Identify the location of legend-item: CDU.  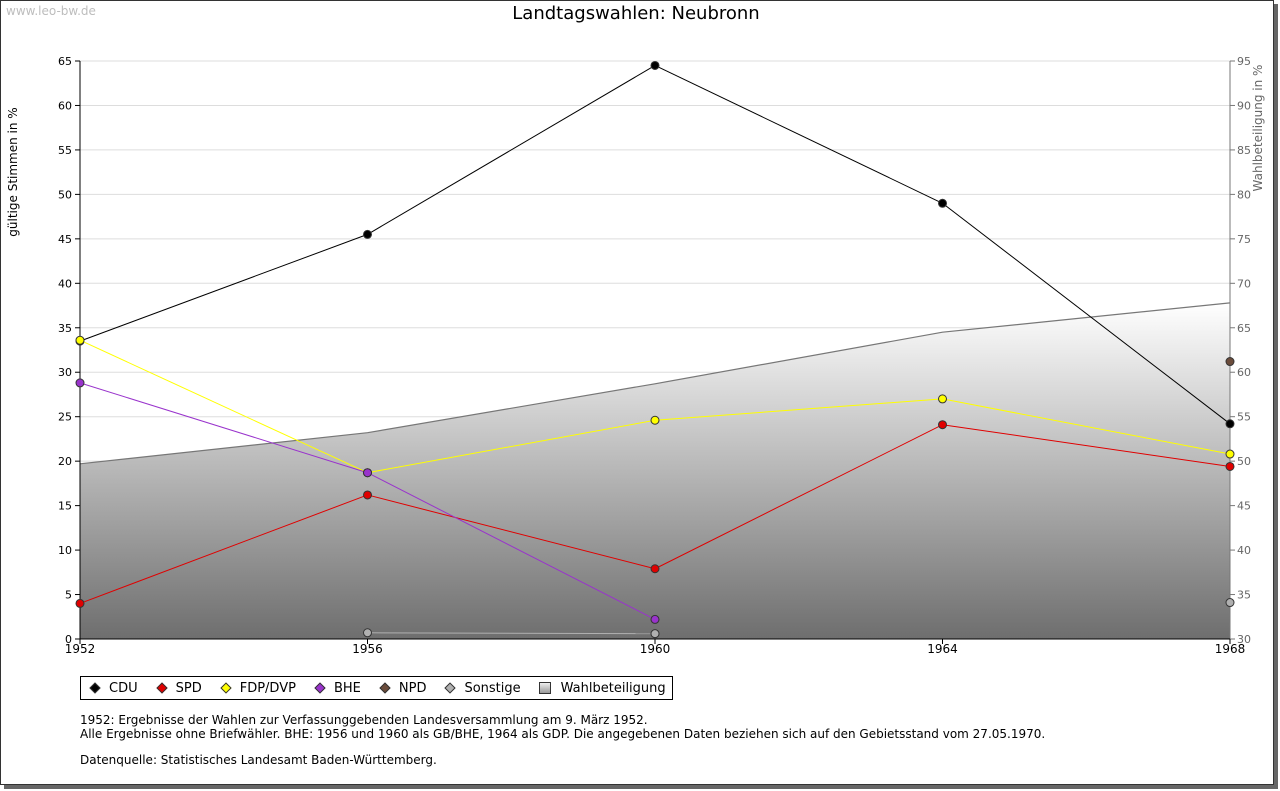
(111, 688).